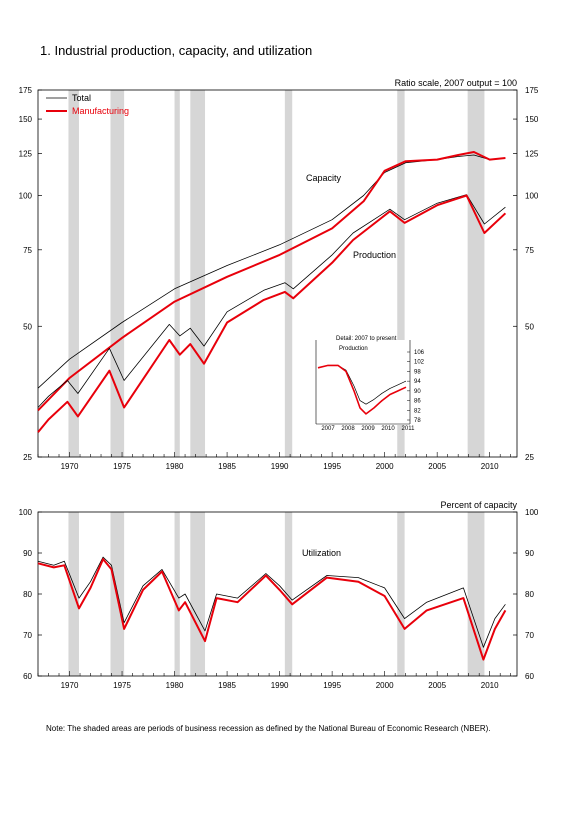  What do you see at coordinates (456, 83) in the screenshot?
I see `upper-subtitle: Ratio scale, 2007 output = 100` at bounding box center [456, 83].